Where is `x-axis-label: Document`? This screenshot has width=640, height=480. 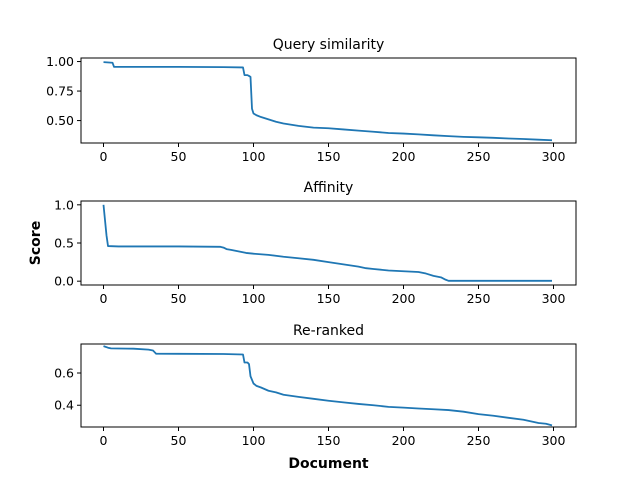
x-axis-label: Document is located at coordinates (328, 464).